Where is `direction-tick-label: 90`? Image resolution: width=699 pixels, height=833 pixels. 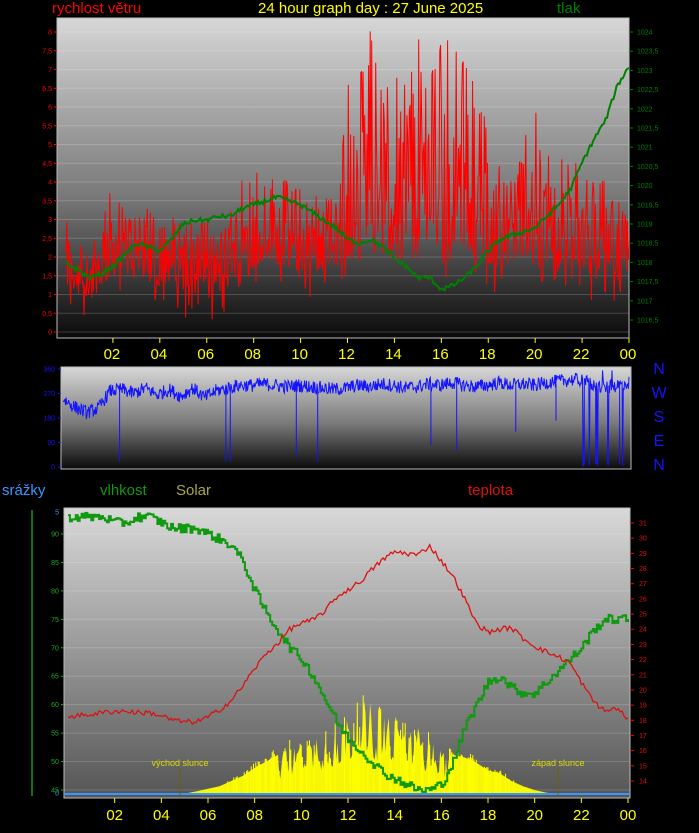 direction-tick-label: 90 is located at coordinates (51, 443).